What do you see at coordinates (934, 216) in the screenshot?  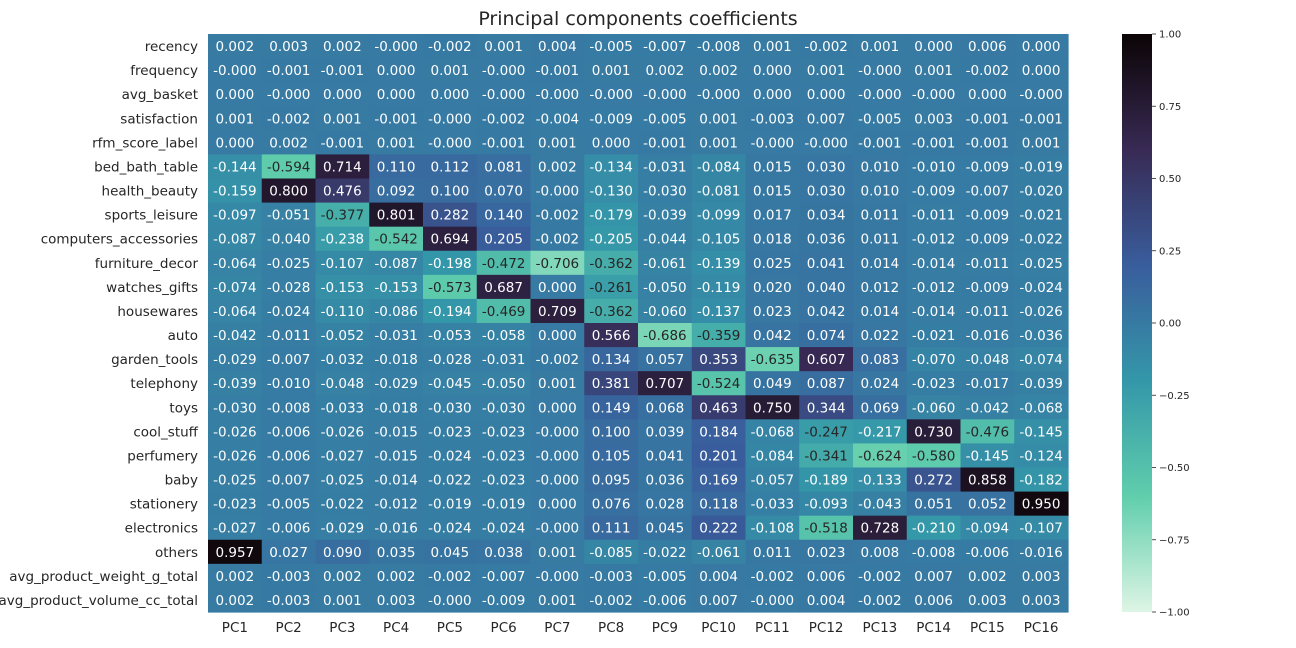 I see `cell-value-label: -0.011` at bounding box center [934, 216].